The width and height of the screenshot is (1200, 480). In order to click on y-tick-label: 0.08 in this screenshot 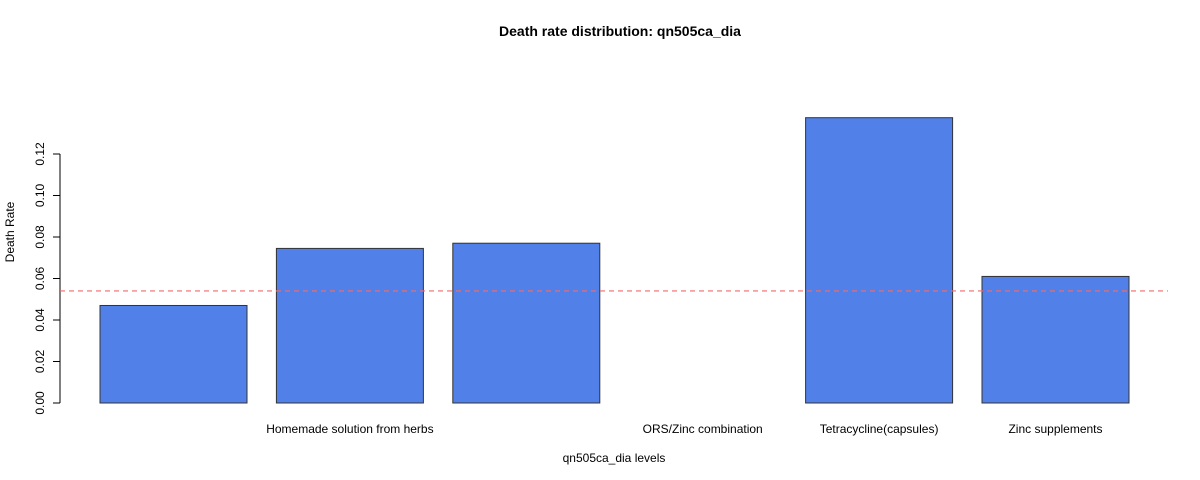, I will do `click(40, 237)`.